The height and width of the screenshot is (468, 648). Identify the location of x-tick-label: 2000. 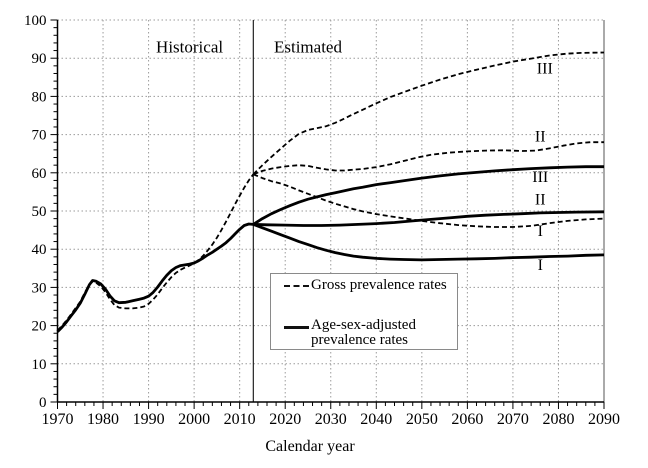
(194, 419).